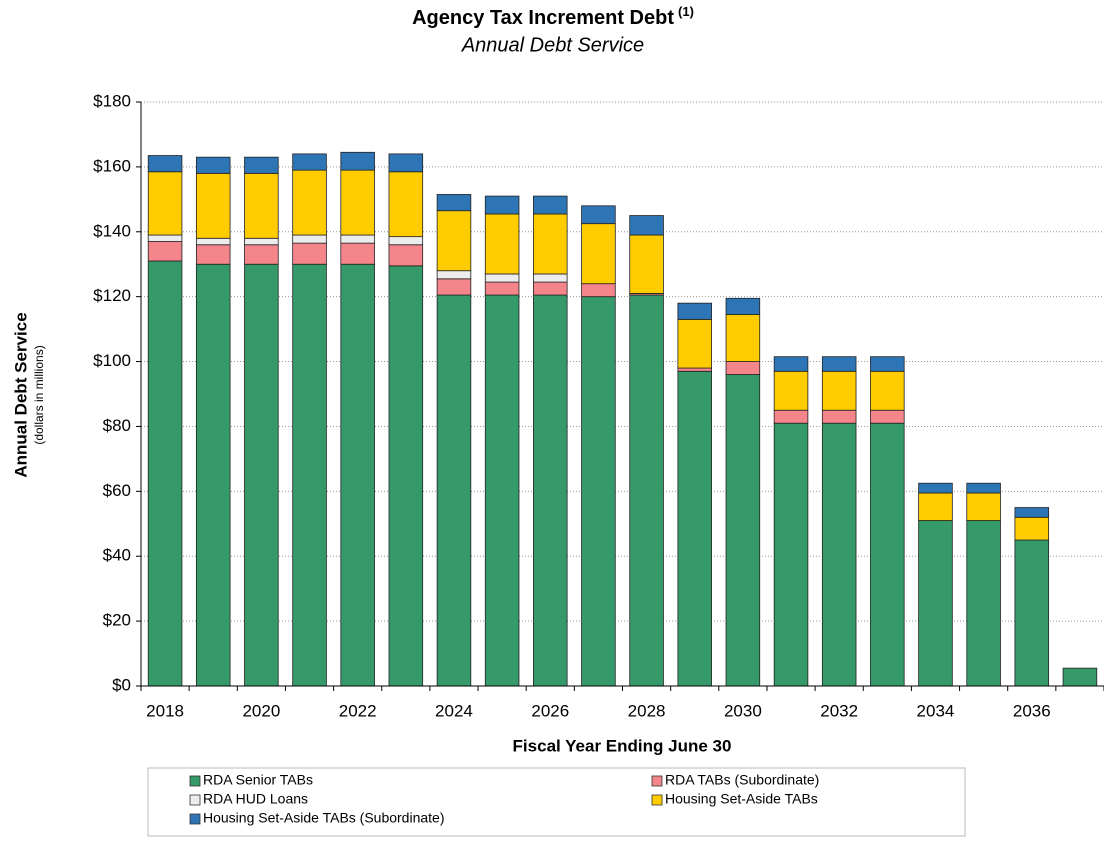 The width and height of the screenshot is (1104, 842). I want to click on legend-label: RDA HUD Loans, so click(255, 799).